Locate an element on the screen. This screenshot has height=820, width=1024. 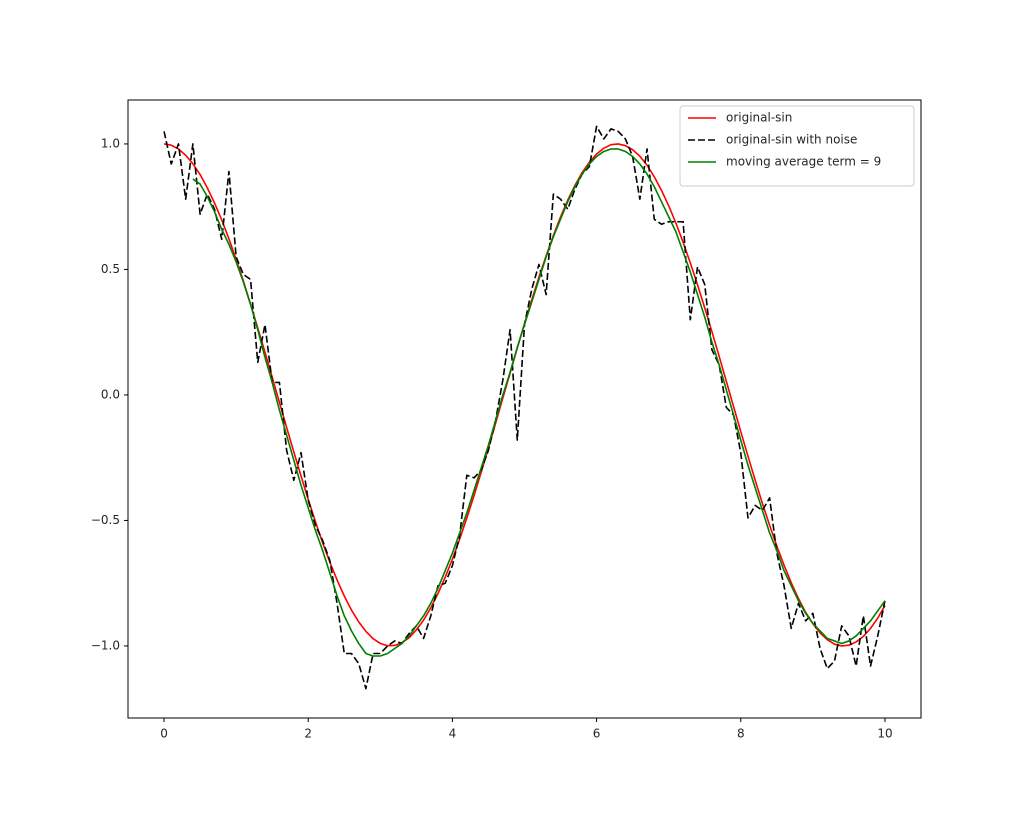
y-tick-label: 1.0 is located at coordinates (110, 143).